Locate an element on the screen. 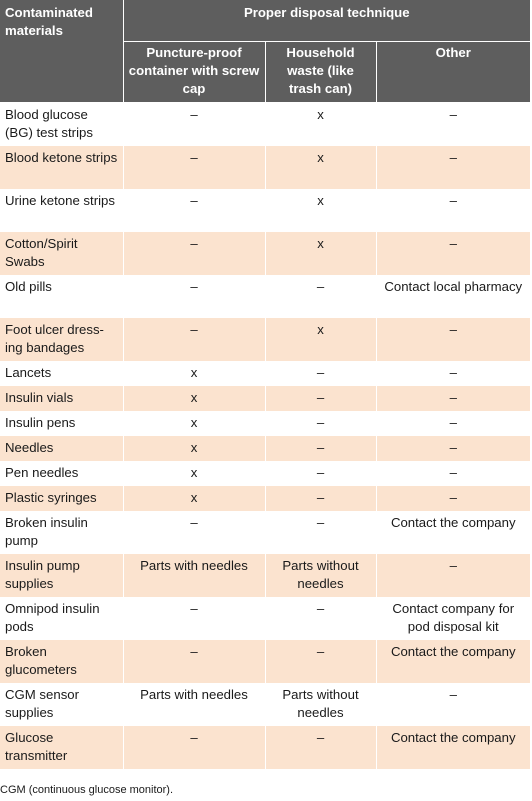 Image resolution: width=532 pixels, height=801 pixels. cell-material: Lancets is located at coordinates (62, 373).